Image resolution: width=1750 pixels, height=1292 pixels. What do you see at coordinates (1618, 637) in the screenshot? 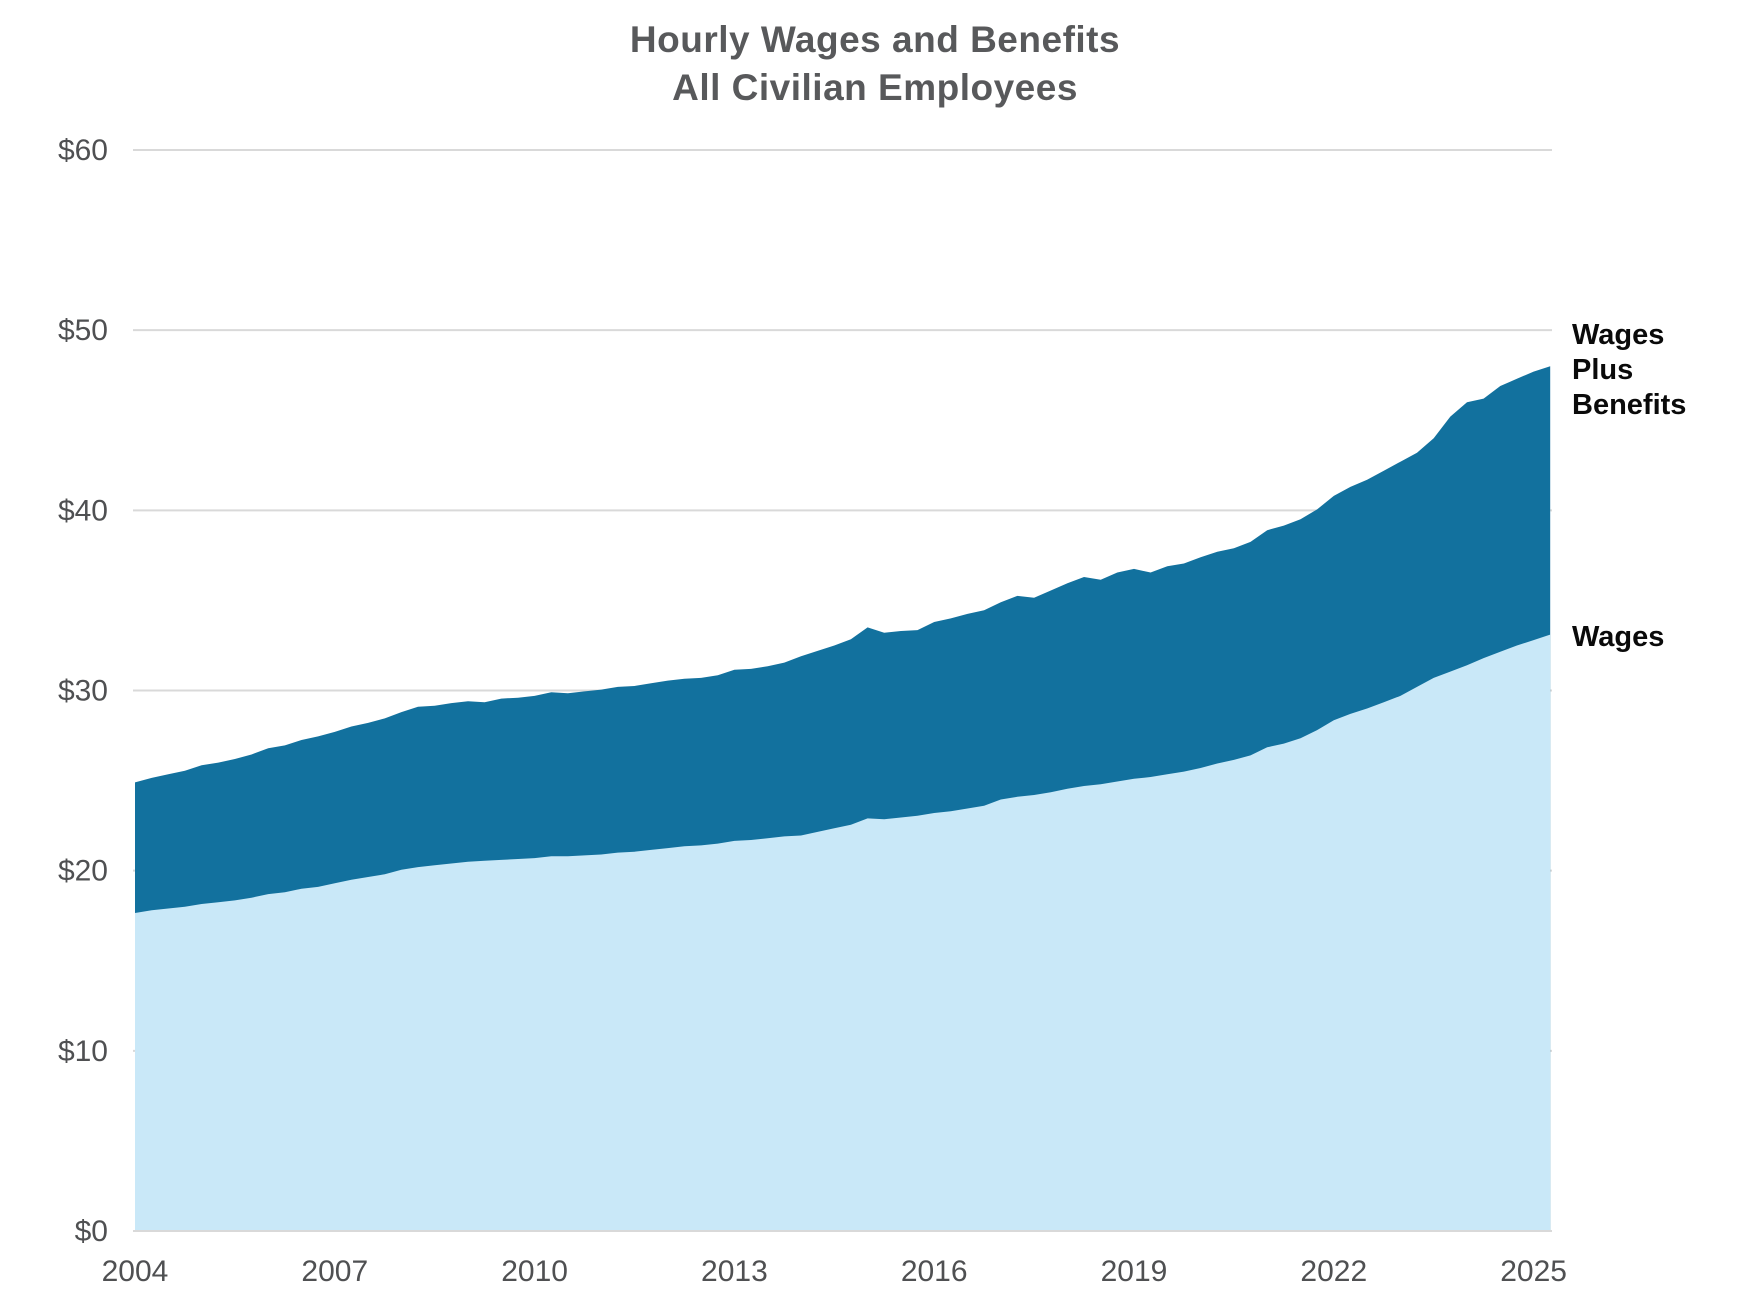
I see `series-label-wages: Wages` at bounding box center [1618, 637].